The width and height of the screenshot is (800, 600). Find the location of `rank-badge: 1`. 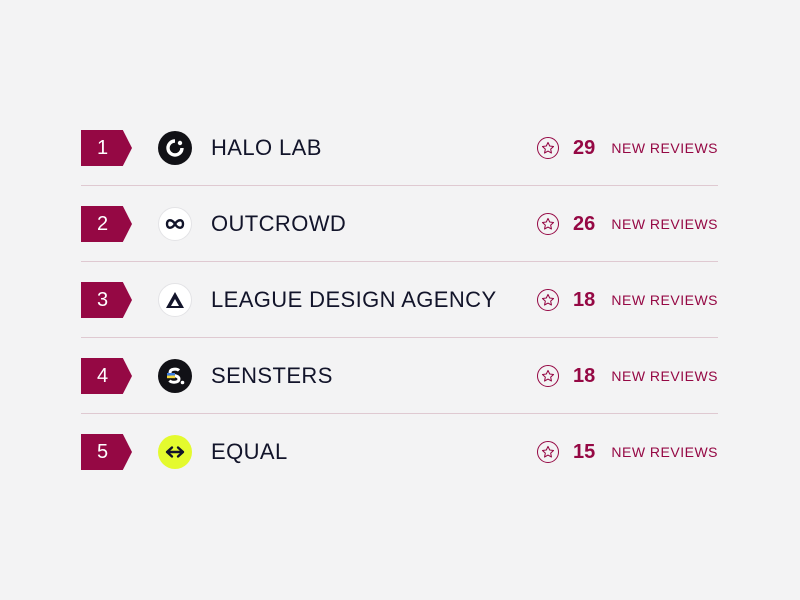

rank-badge: 1 is located at coordinates (106, 148).